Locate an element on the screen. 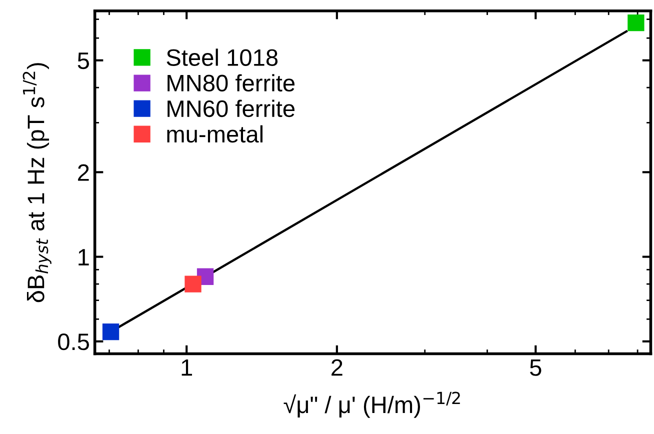  x-tick-label: 2 is located at coordinates (337, 367).